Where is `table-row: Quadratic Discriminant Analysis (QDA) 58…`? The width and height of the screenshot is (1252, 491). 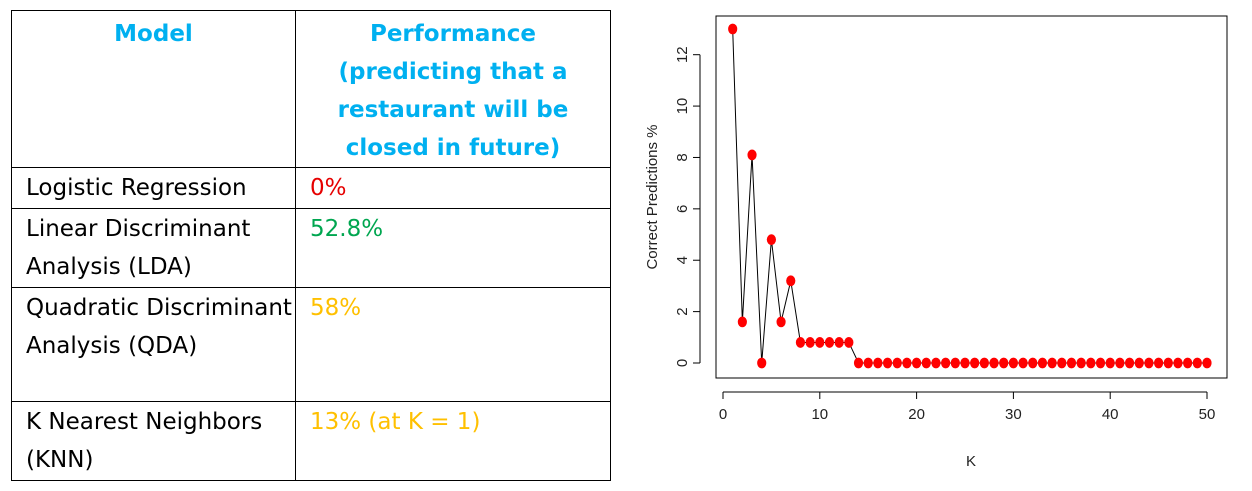
table-row: Quadratic Discriminant Analysis (QDA) 58… is located at coordinates (311, 344).